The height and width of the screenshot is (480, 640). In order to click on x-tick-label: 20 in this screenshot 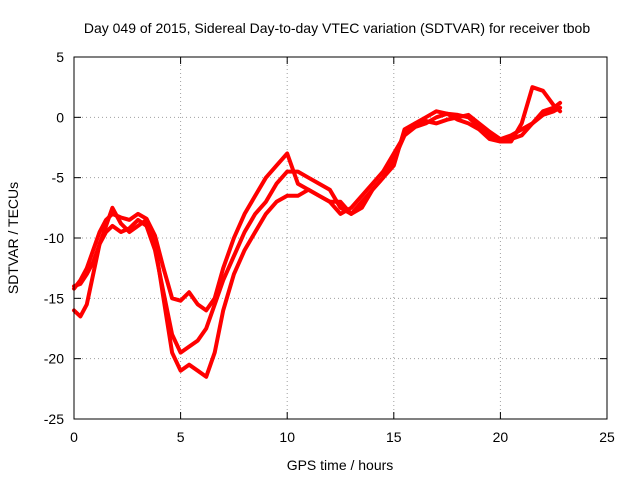, I will do `click(501, 437)`.